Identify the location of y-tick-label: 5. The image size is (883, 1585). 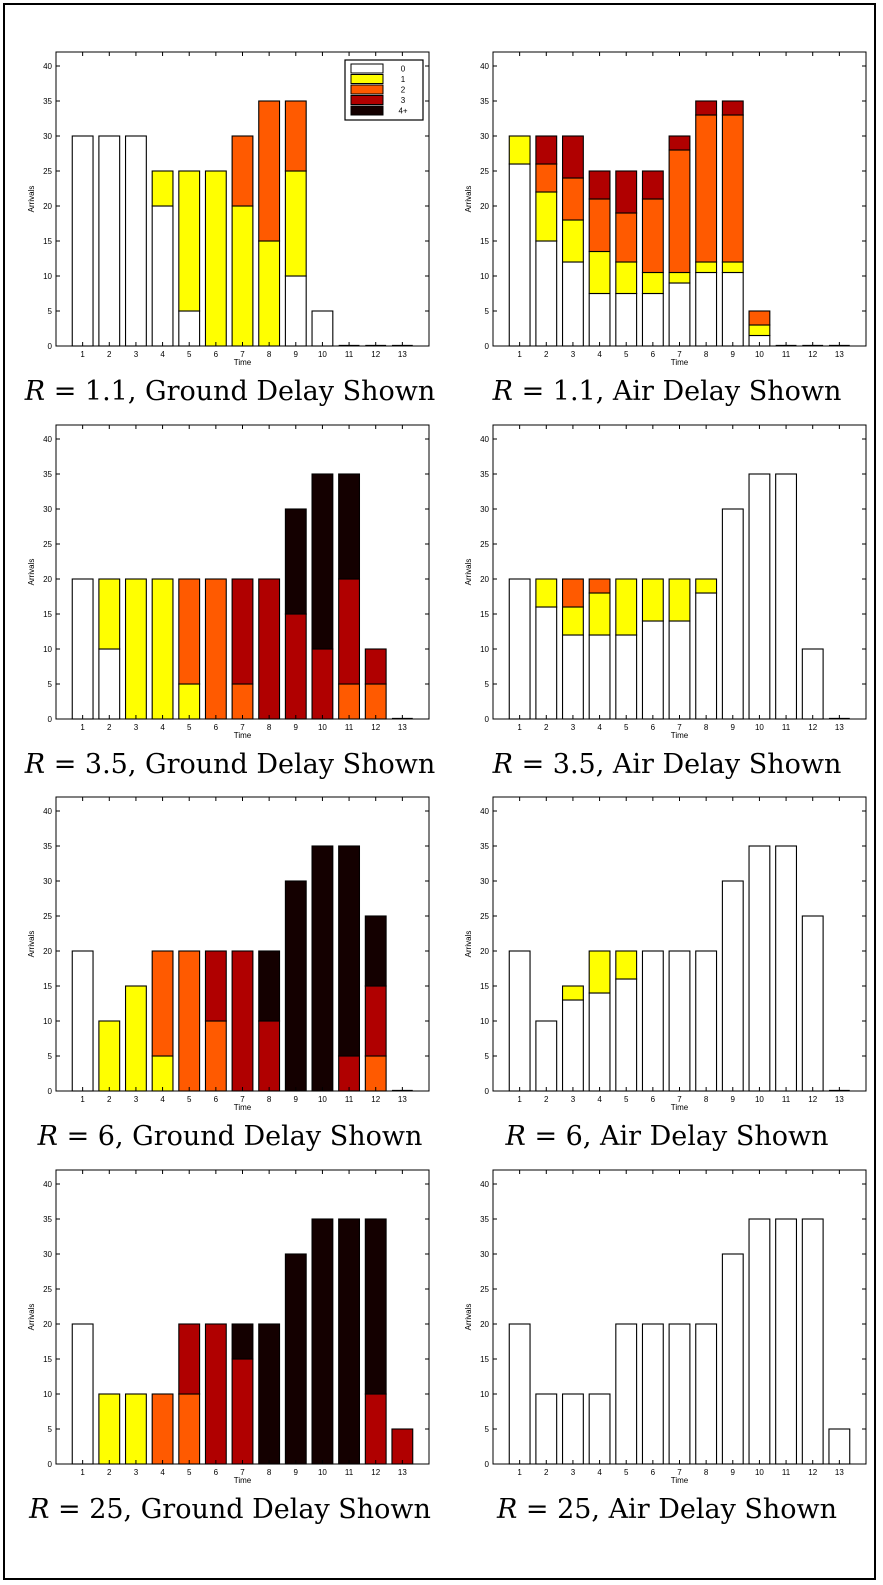
(487, 311).